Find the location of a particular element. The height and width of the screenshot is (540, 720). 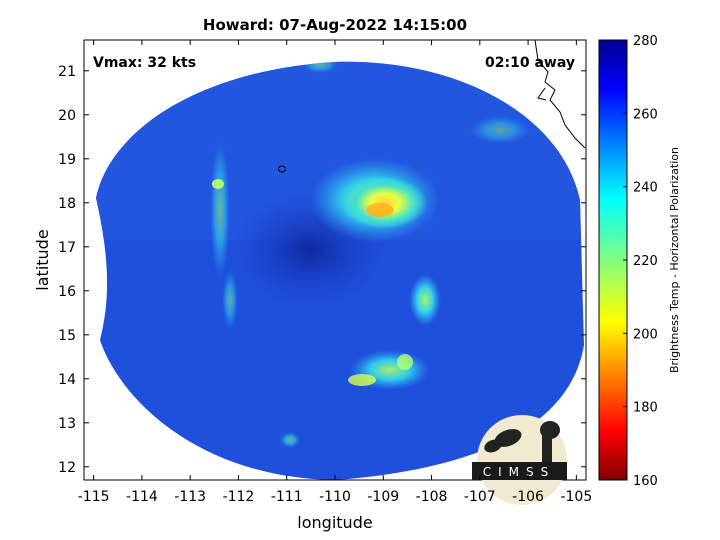

colorbar-tick-label: 280 is located at coordinates (645, 41).